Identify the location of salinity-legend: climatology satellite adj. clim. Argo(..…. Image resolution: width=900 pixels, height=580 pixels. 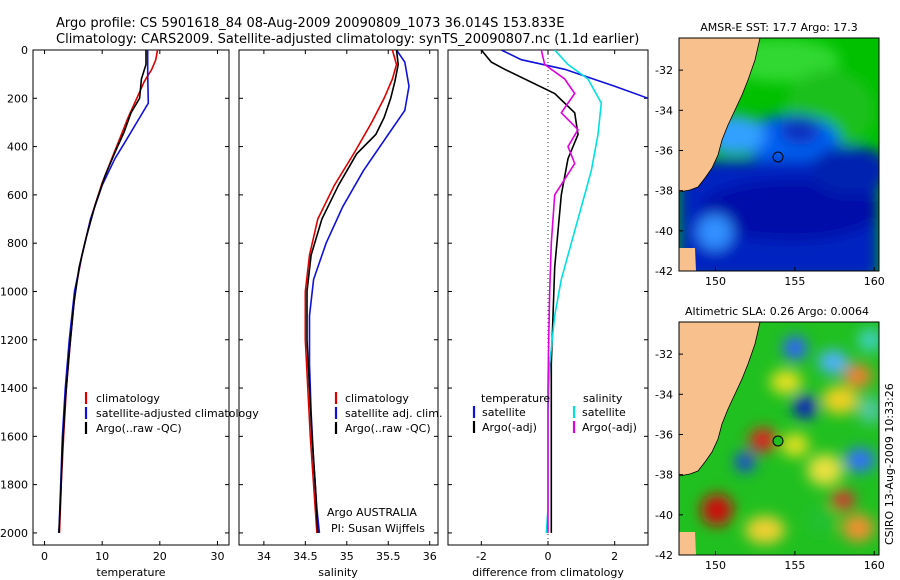
(384, 463).